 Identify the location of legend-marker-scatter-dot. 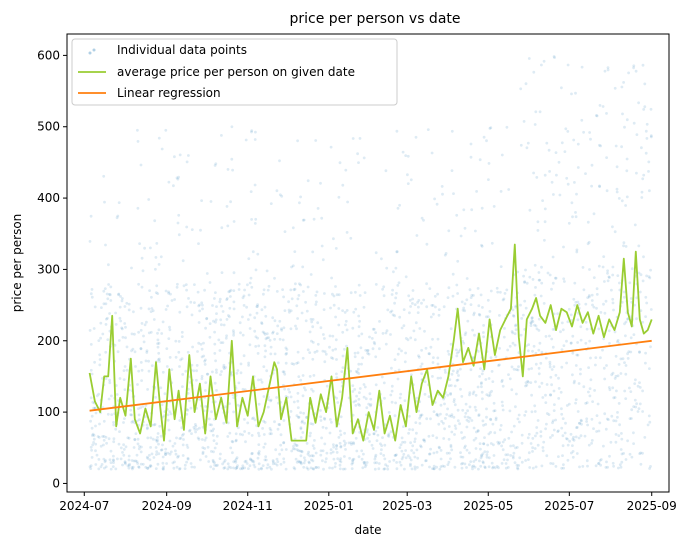
(90, 53).